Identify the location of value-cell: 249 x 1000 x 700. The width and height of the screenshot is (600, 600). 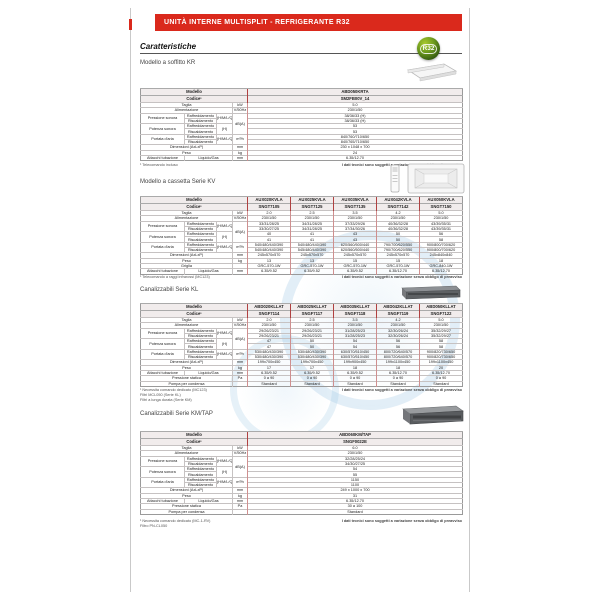
(355, 490).